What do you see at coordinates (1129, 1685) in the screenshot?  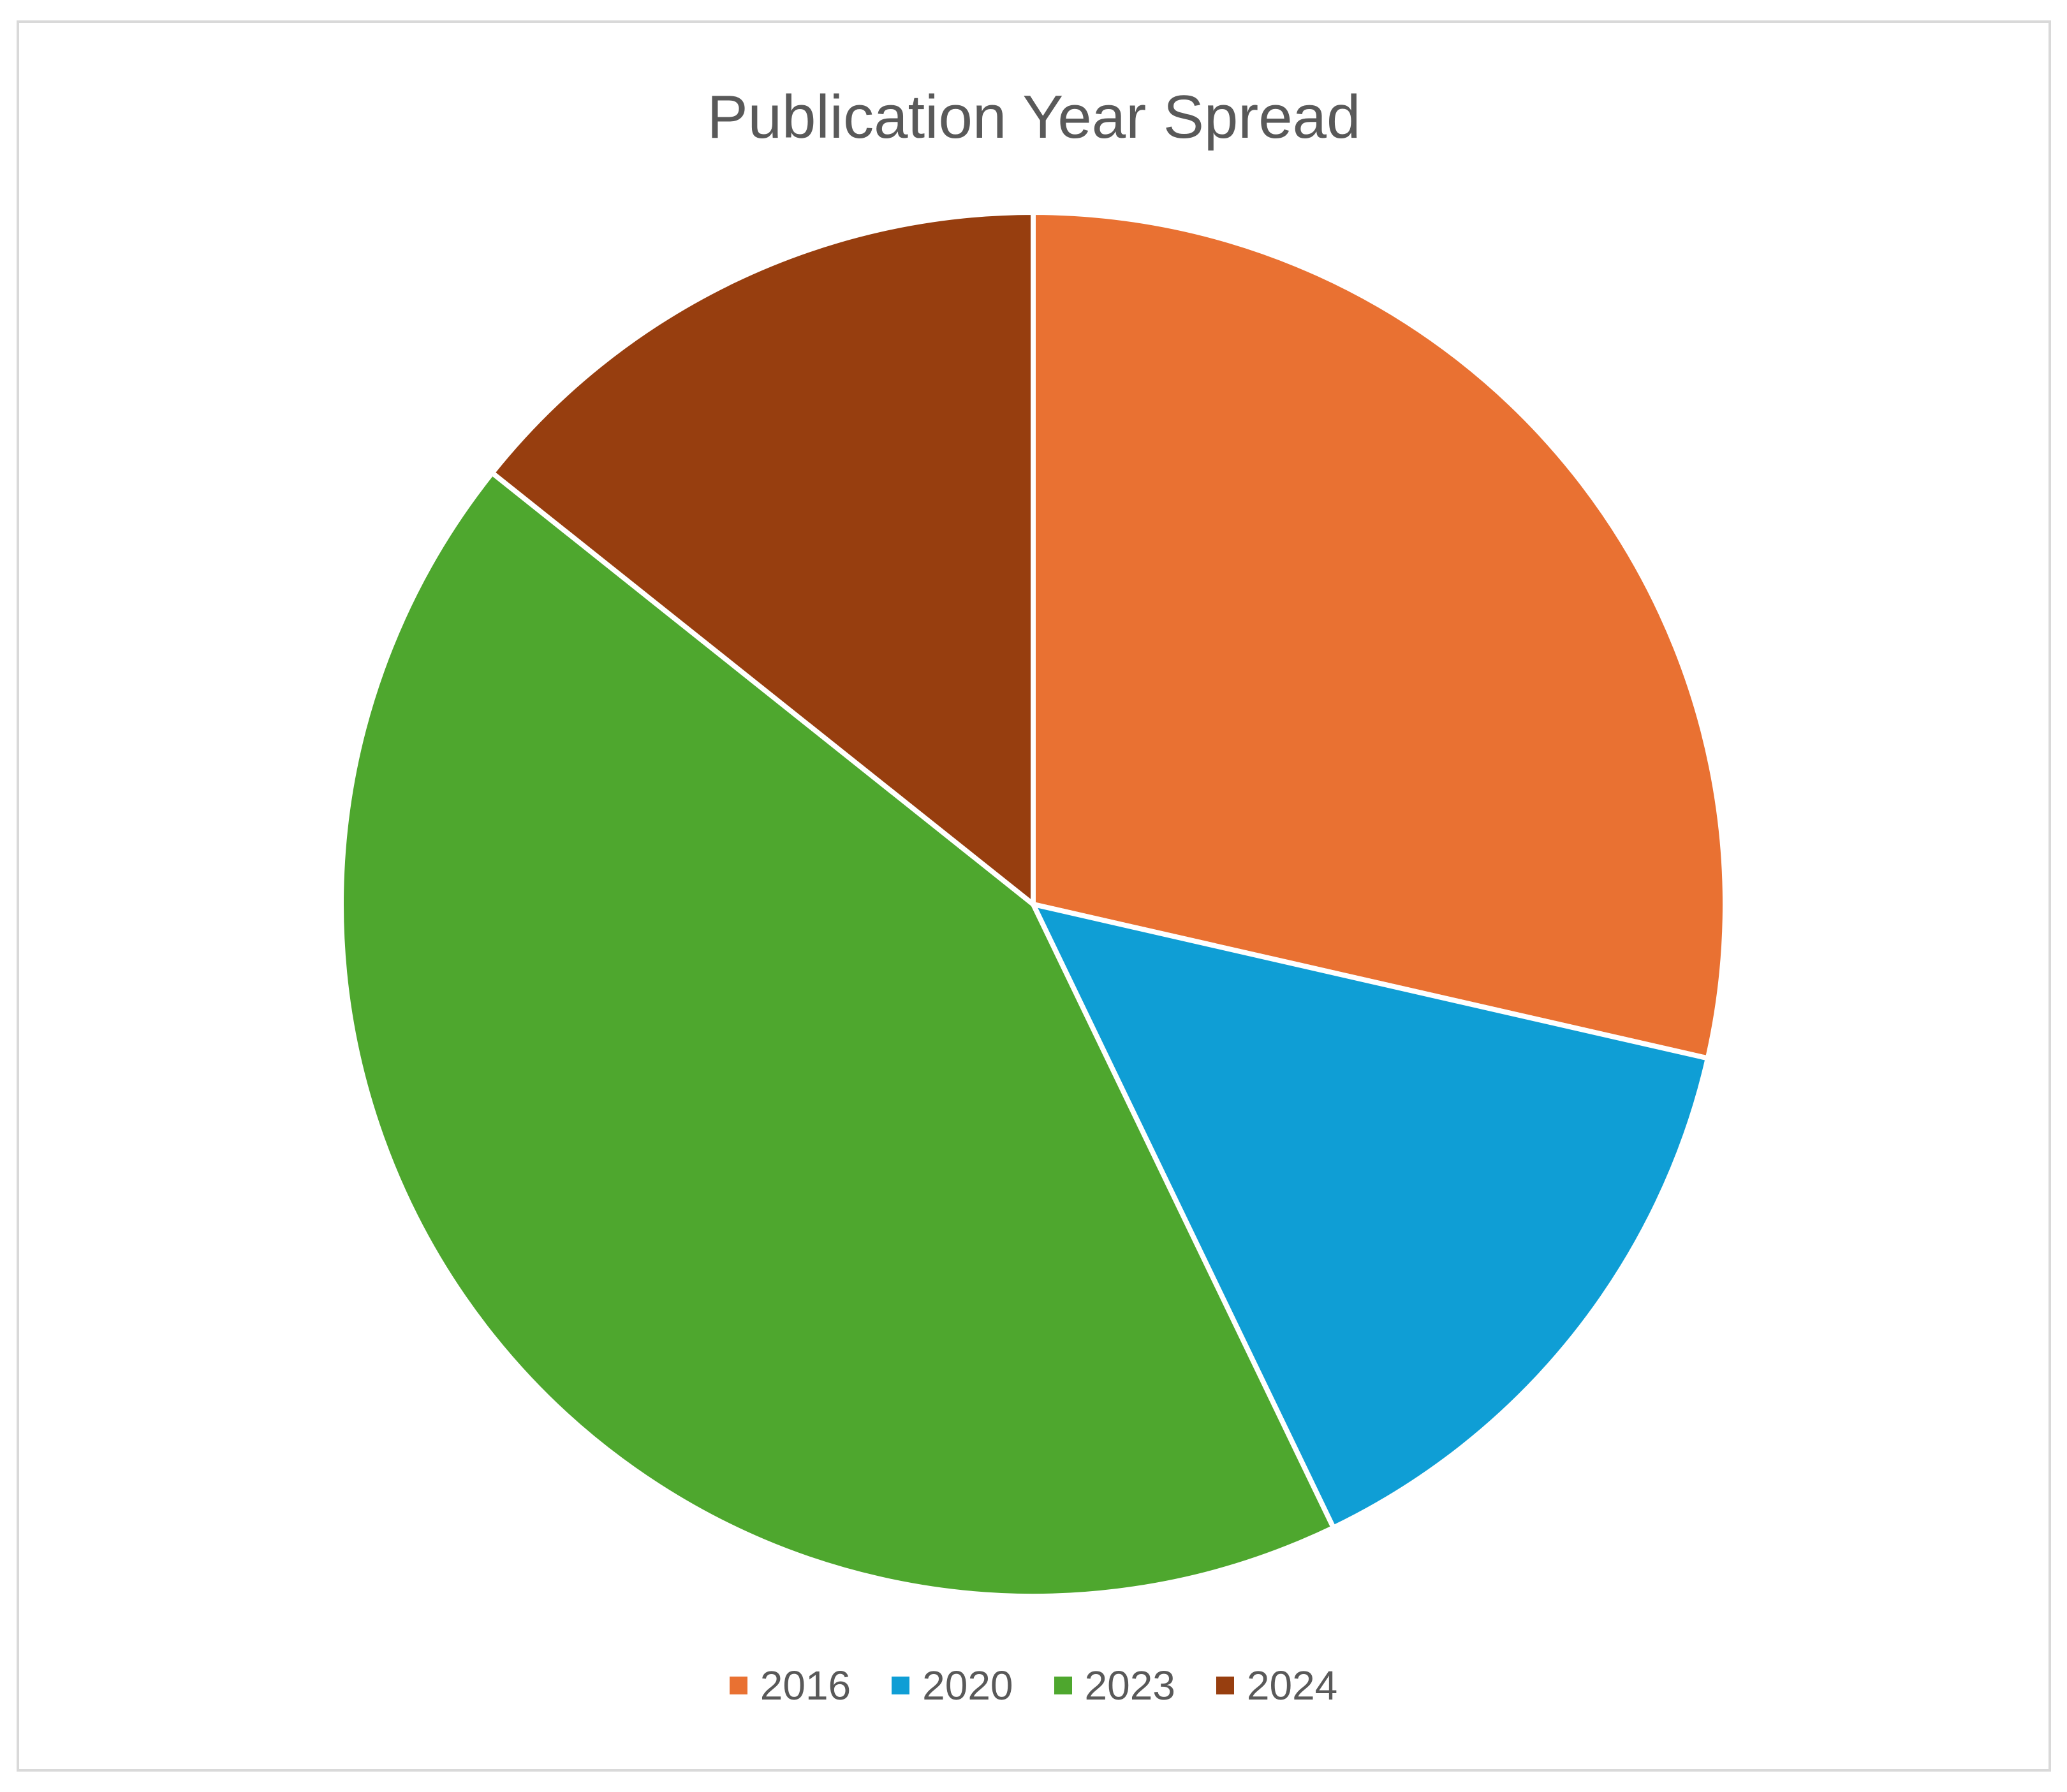 I see `legend-label: 2023` at bounding box center [1129, 1685].